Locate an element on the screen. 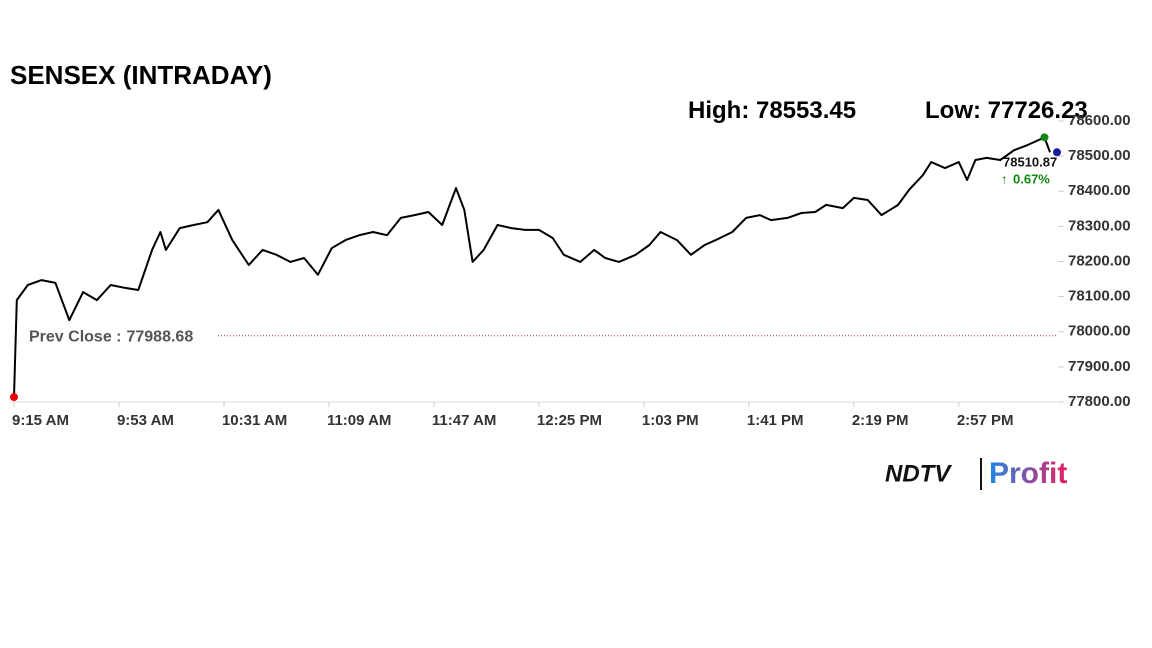  last-value: 78510.87 is located at coordinates (1030, 161).